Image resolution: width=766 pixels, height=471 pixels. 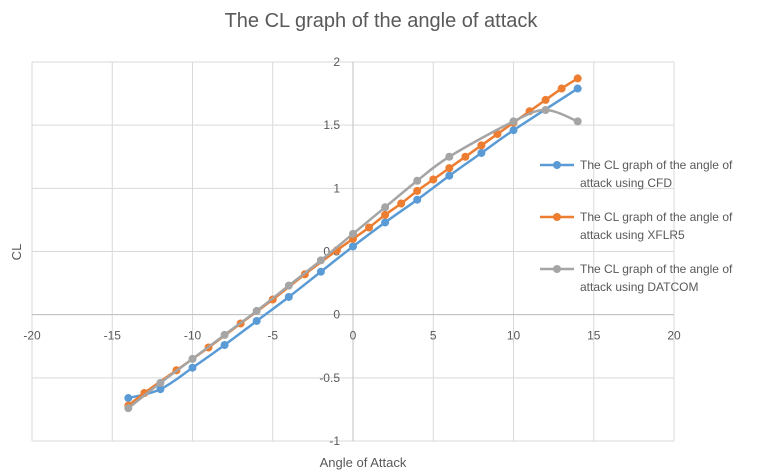 What do you see at coordinates (336, 62) in the screenshot?
I see `y-tick-label: 2` at bounding box center [336, 62].